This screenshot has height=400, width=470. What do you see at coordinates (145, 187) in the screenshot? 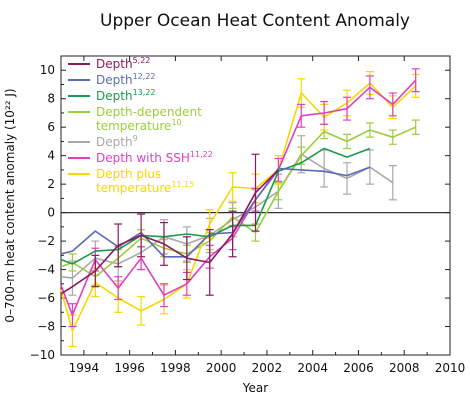
I see `legend-label: temperature11,15` at bounding box center [145, 187].